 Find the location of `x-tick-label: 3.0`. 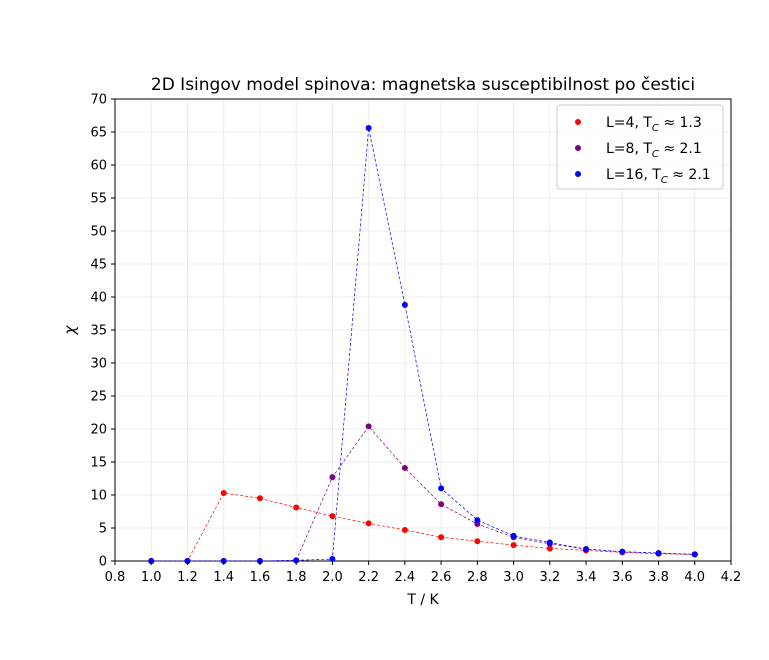

x-tick-label: 3.0 is located at coordinates (513, 577).